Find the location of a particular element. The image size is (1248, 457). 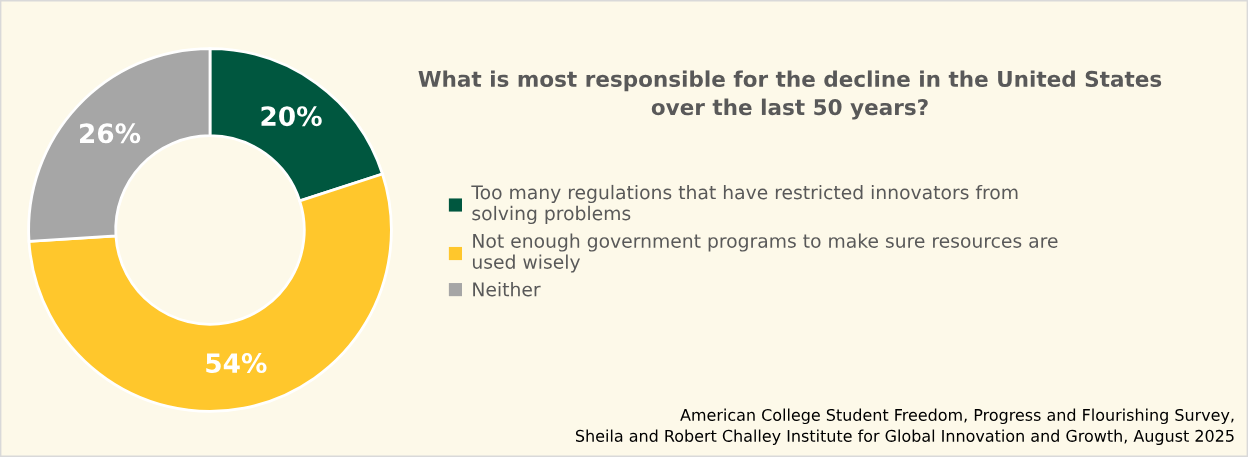

legend-label: Too many regulations that have restricted innovators from solving problems is located at coordinates (744, 204).